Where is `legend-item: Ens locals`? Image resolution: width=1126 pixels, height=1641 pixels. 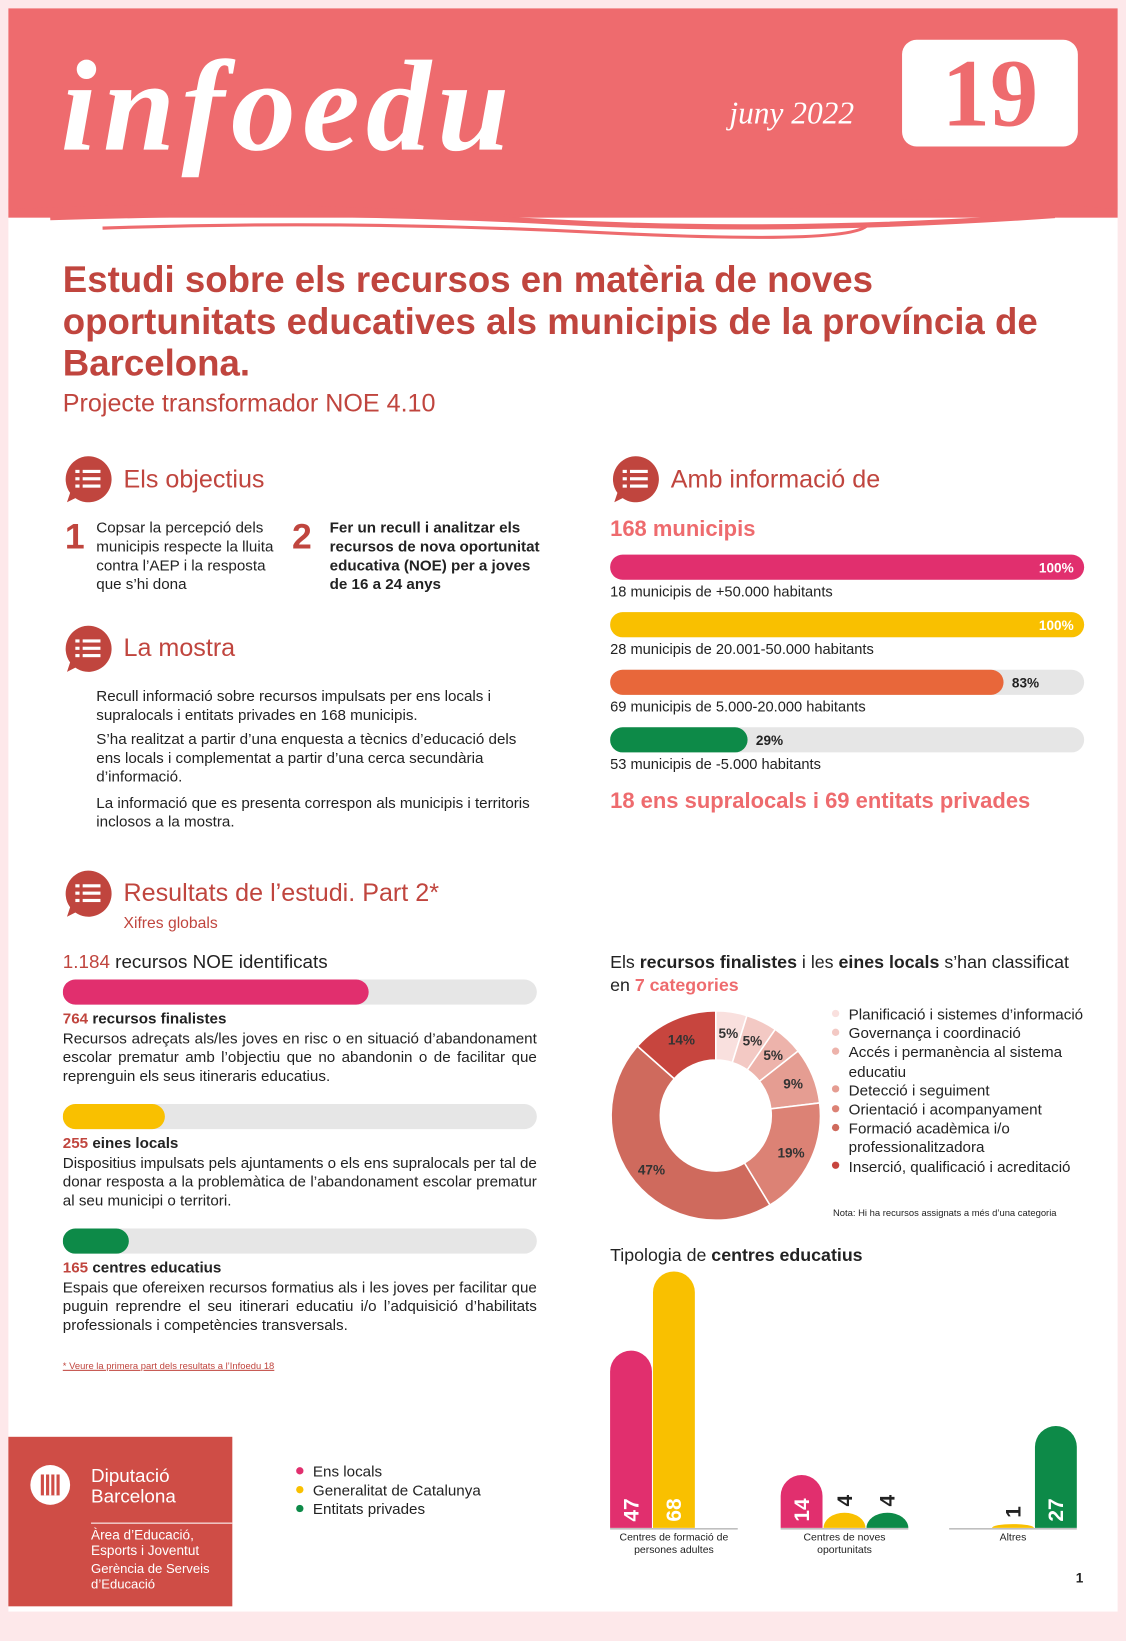 legend-item: Ens locals is located at coordinates (388, 1472).